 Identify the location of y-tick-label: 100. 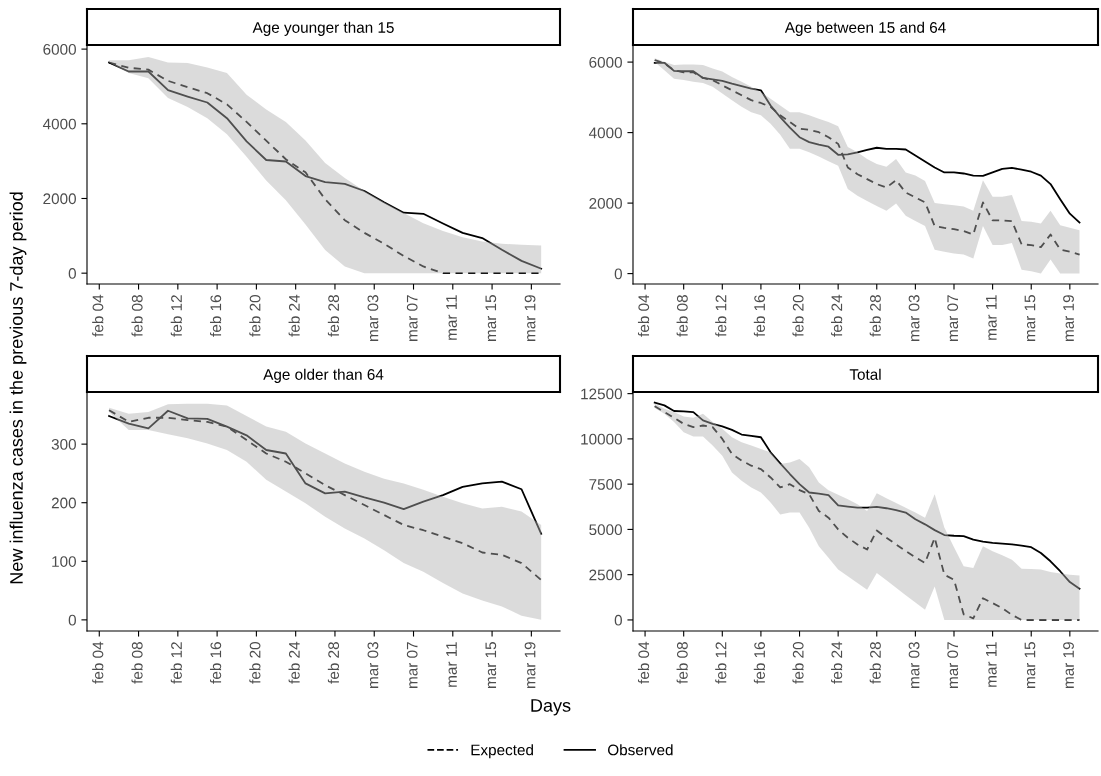
(64, 561).